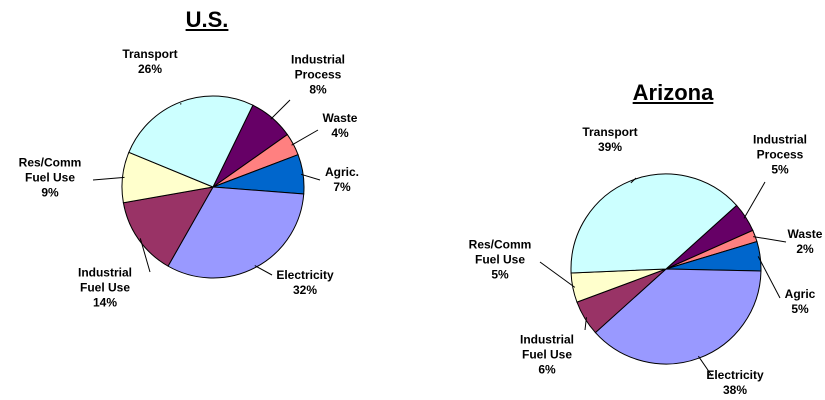  What do you see at coordinates (735, 390) in the screenshot?
I see `value-label: 38%` at bounding box center [735, 390].